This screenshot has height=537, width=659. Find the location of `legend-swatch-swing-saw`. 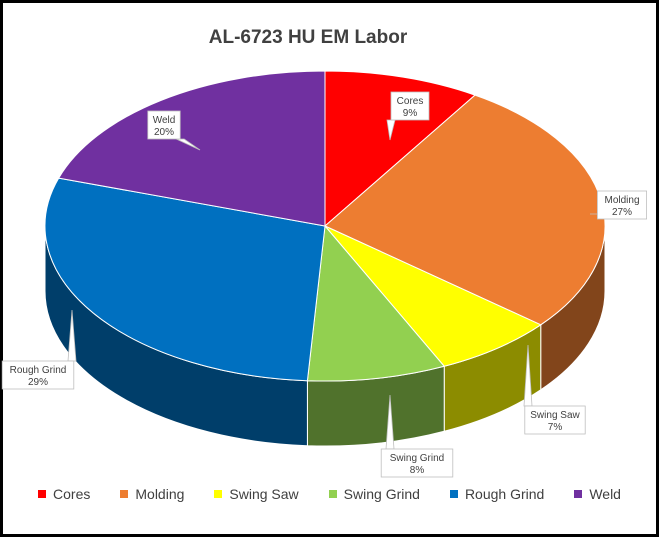

legend-swatch-swing-saw is located at coordinates (218, 494).